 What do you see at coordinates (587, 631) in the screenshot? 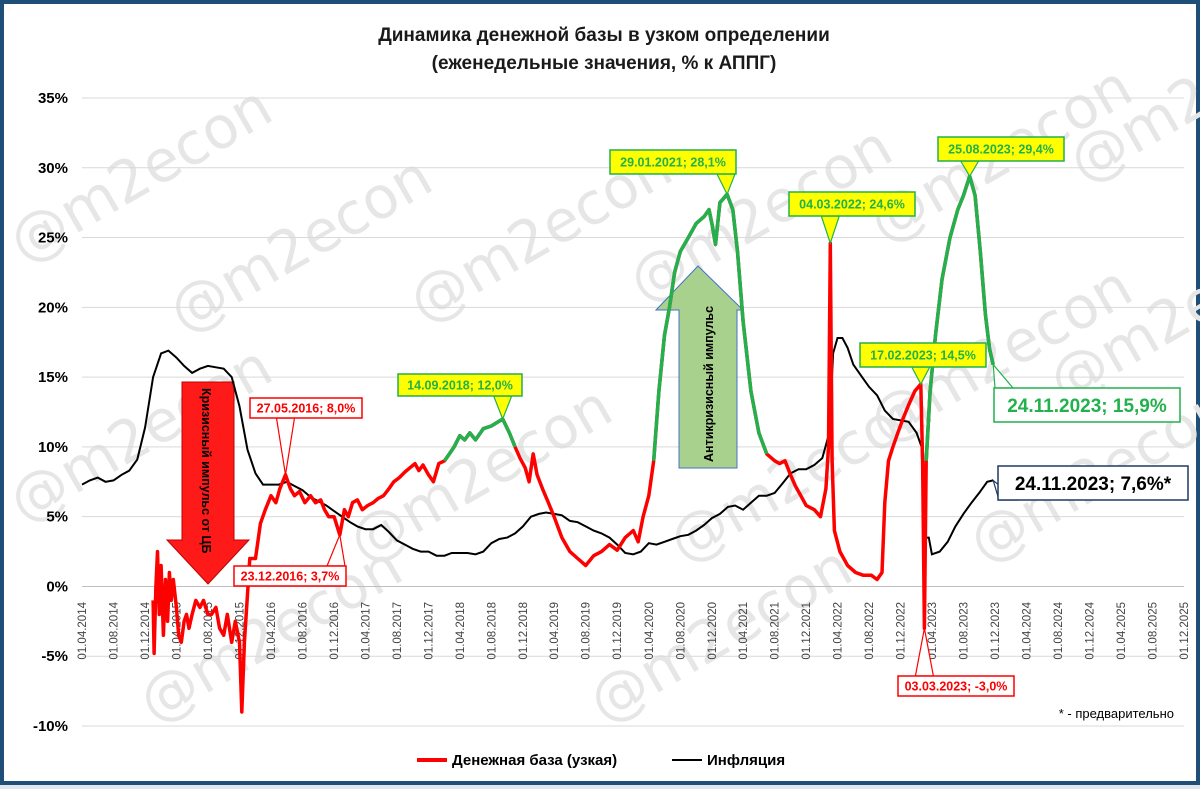
I see `x-tick-label: 01.08.2019` at bounding box center [587, 631].